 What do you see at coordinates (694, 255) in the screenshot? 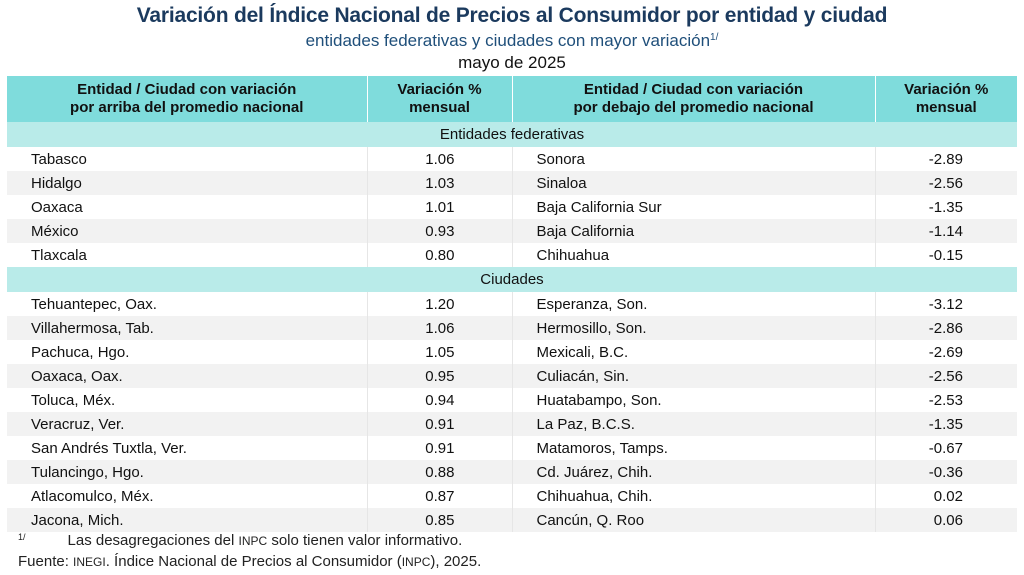
I see `below-entity-cell: Chihuahua` at bounding box center [694, 255].